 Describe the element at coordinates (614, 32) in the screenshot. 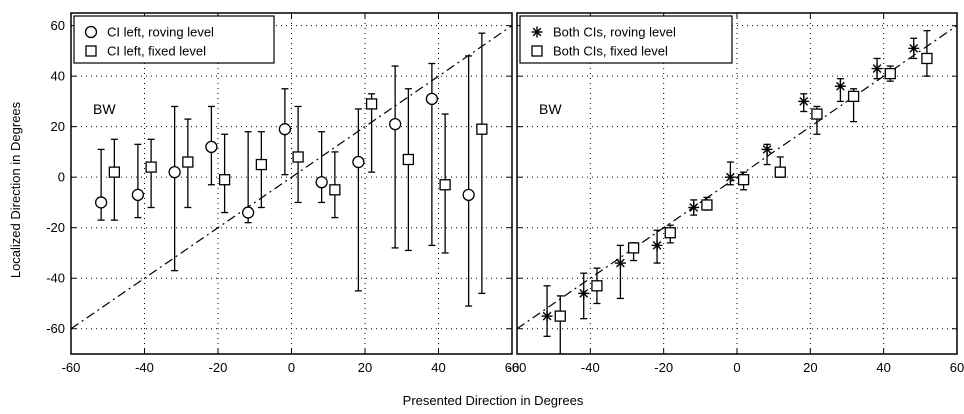

I see `legend-label: Both CIs, roving level` at that location.